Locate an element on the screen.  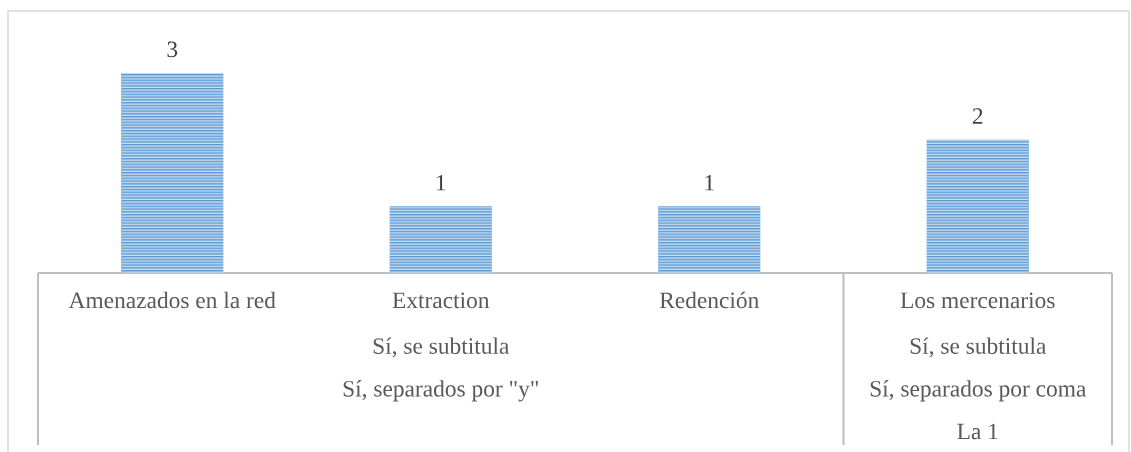
x-tick-label: Extraction is located at coordinates (441, 300).